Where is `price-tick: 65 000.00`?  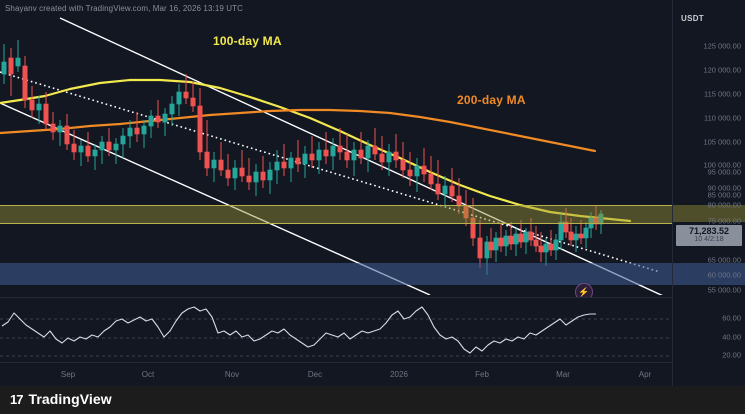
price-tick: 65 000.00 is located at coordinates (724, 260).